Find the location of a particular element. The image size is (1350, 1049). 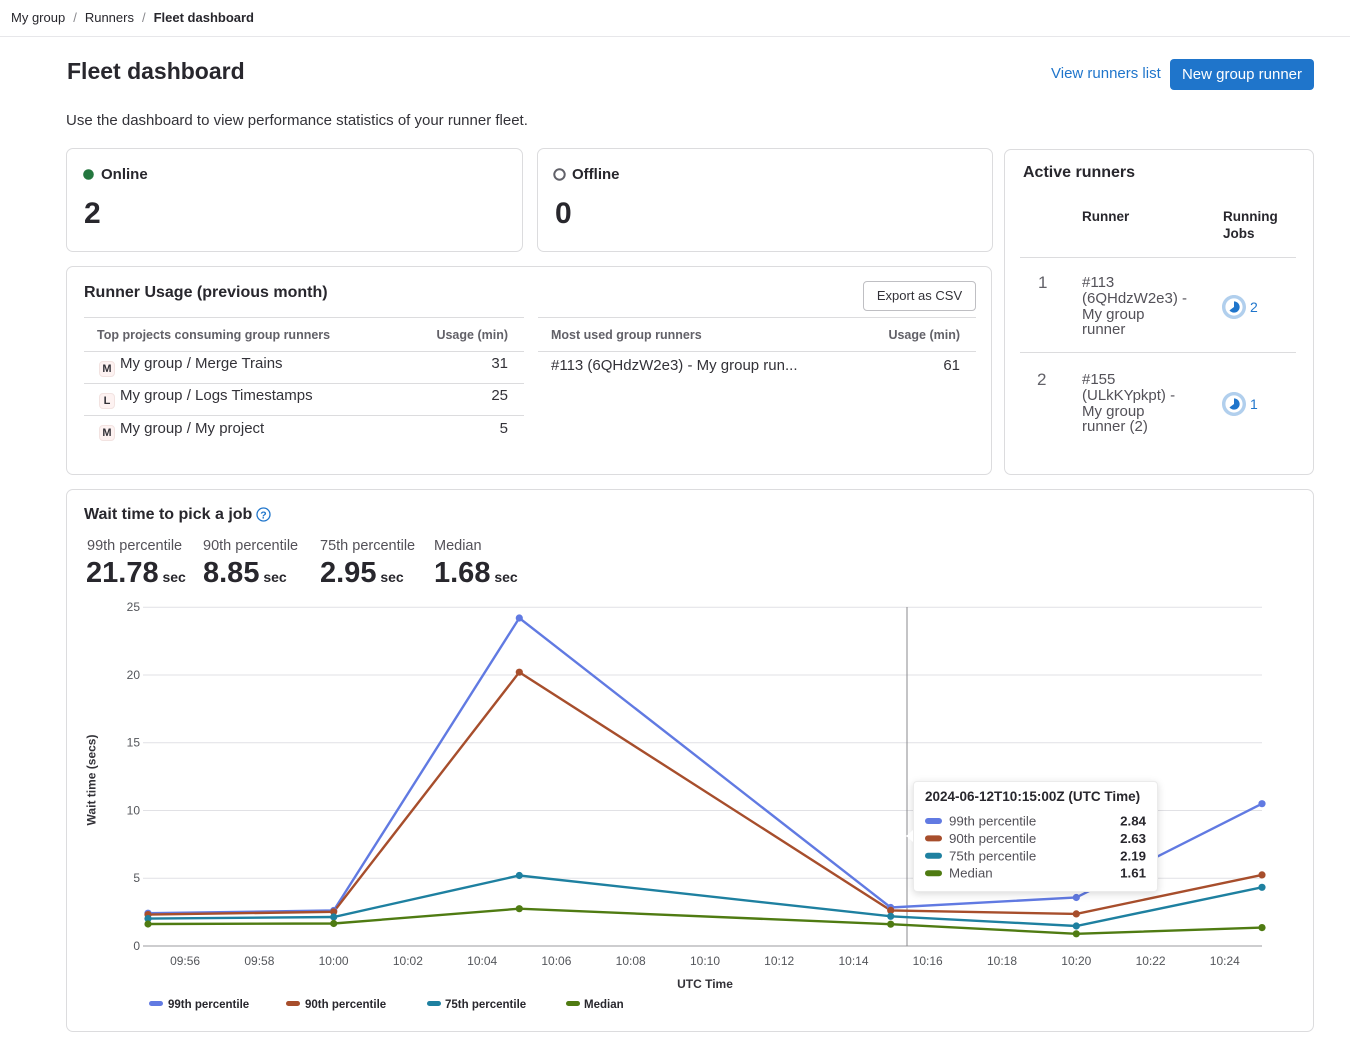

svg-text: 09:58 is located at coordinates (259, 961).